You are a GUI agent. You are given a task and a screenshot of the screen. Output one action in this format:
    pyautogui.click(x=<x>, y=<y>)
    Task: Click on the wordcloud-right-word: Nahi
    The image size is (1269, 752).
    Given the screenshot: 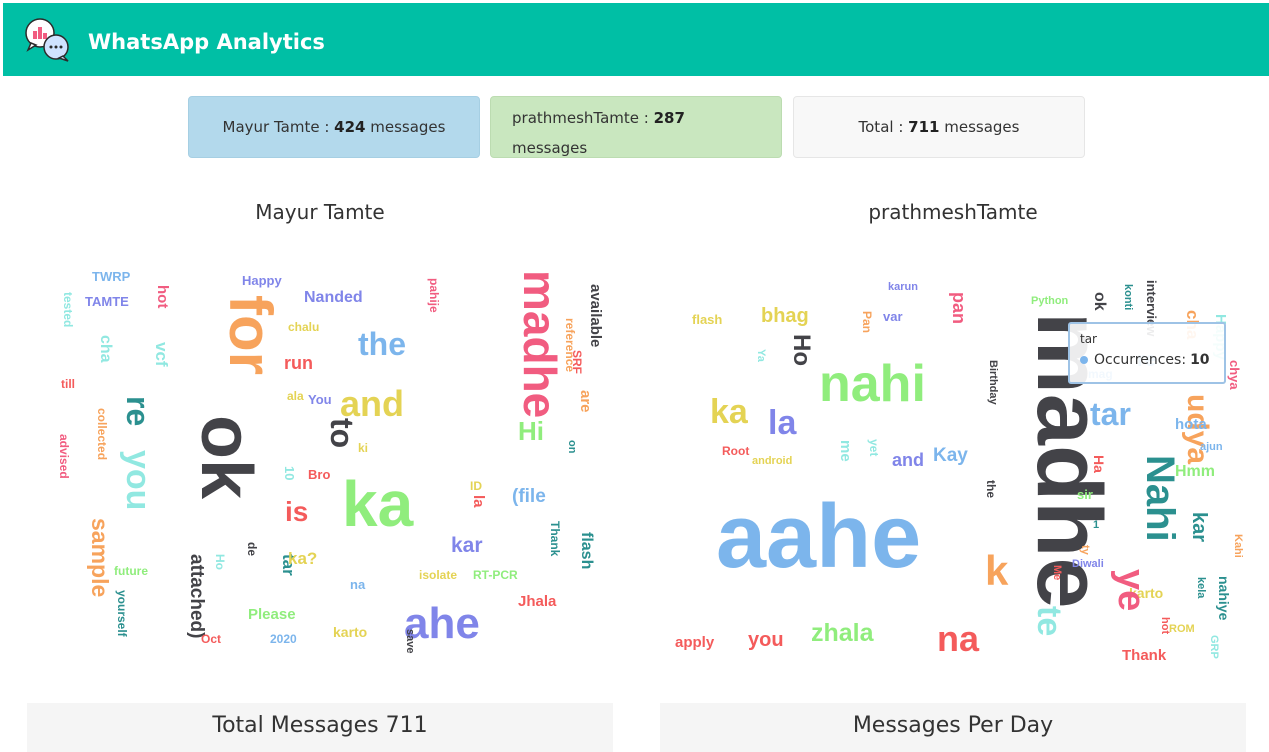 What is the action you would take?
    pyautogui.click(x=1160, y=498)
    